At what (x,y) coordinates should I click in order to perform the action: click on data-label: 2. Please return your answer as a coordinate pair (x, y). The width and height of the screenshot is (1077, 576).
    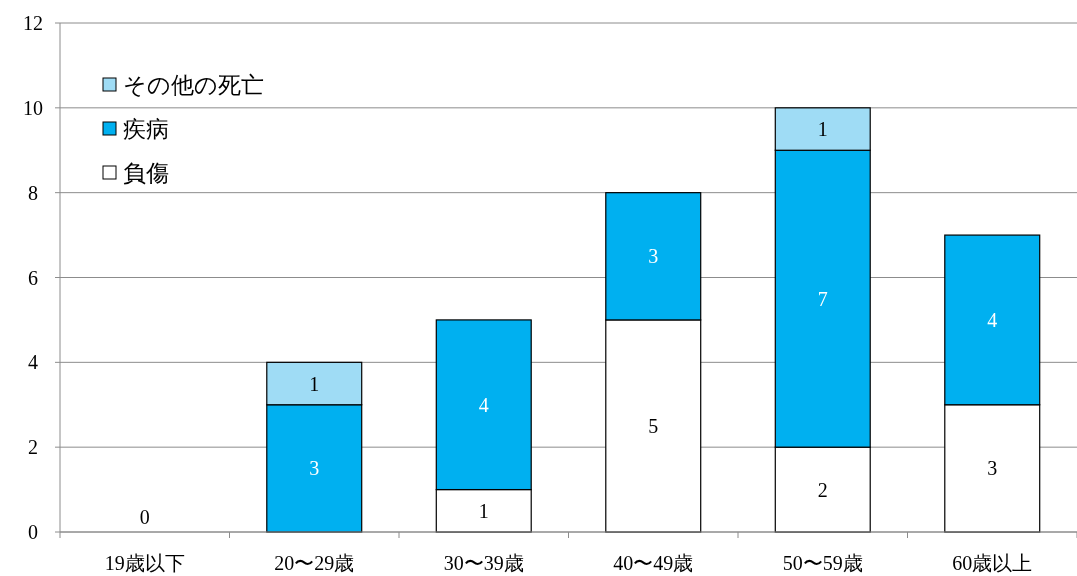
    Looking at the image, I should click on (822, 489).